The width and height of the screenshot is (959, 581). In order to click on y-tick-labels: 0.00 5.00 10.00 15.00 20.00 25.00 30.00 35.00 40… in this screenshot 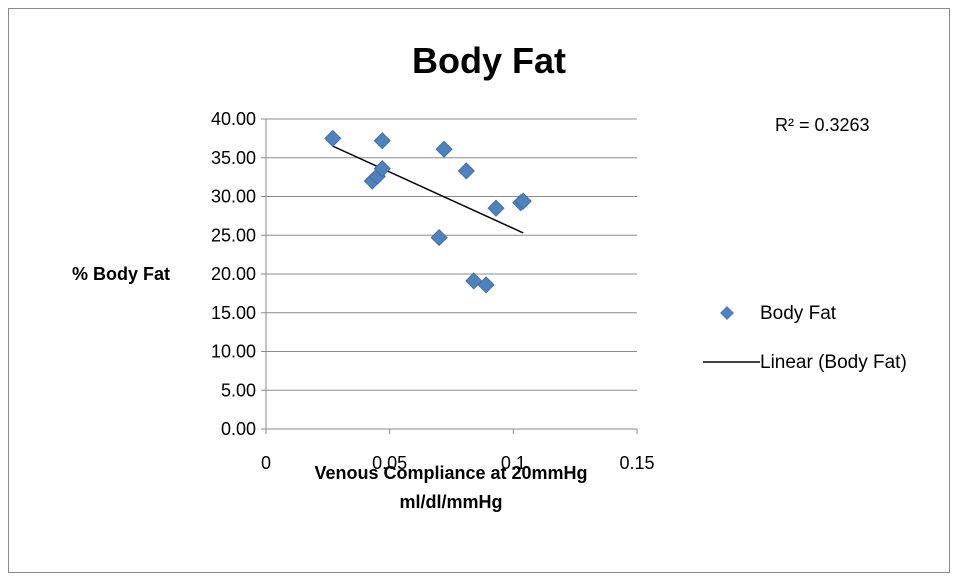, I will do `click(233, 274)`.